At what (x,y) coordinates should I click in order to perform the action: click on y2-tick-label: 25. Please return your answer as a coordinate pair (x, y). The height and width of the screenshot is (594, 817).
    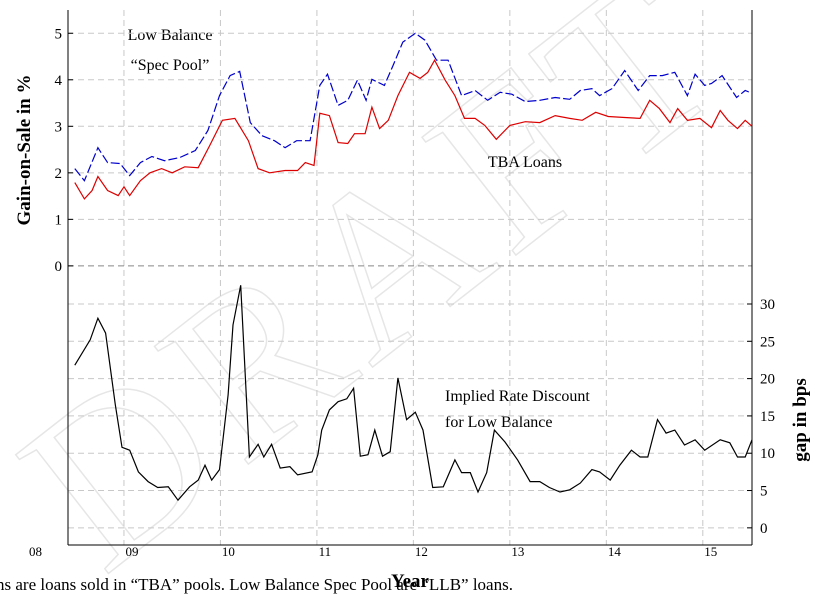
    Looking at the image, I should click on (767, 342).